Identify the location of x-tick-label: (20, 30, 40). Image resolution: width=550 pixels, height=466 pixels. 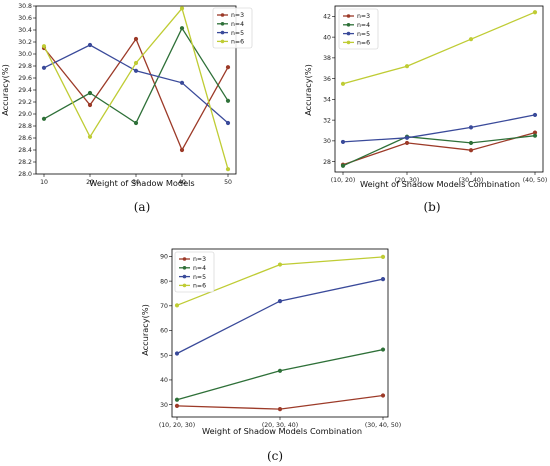
(280, 425).